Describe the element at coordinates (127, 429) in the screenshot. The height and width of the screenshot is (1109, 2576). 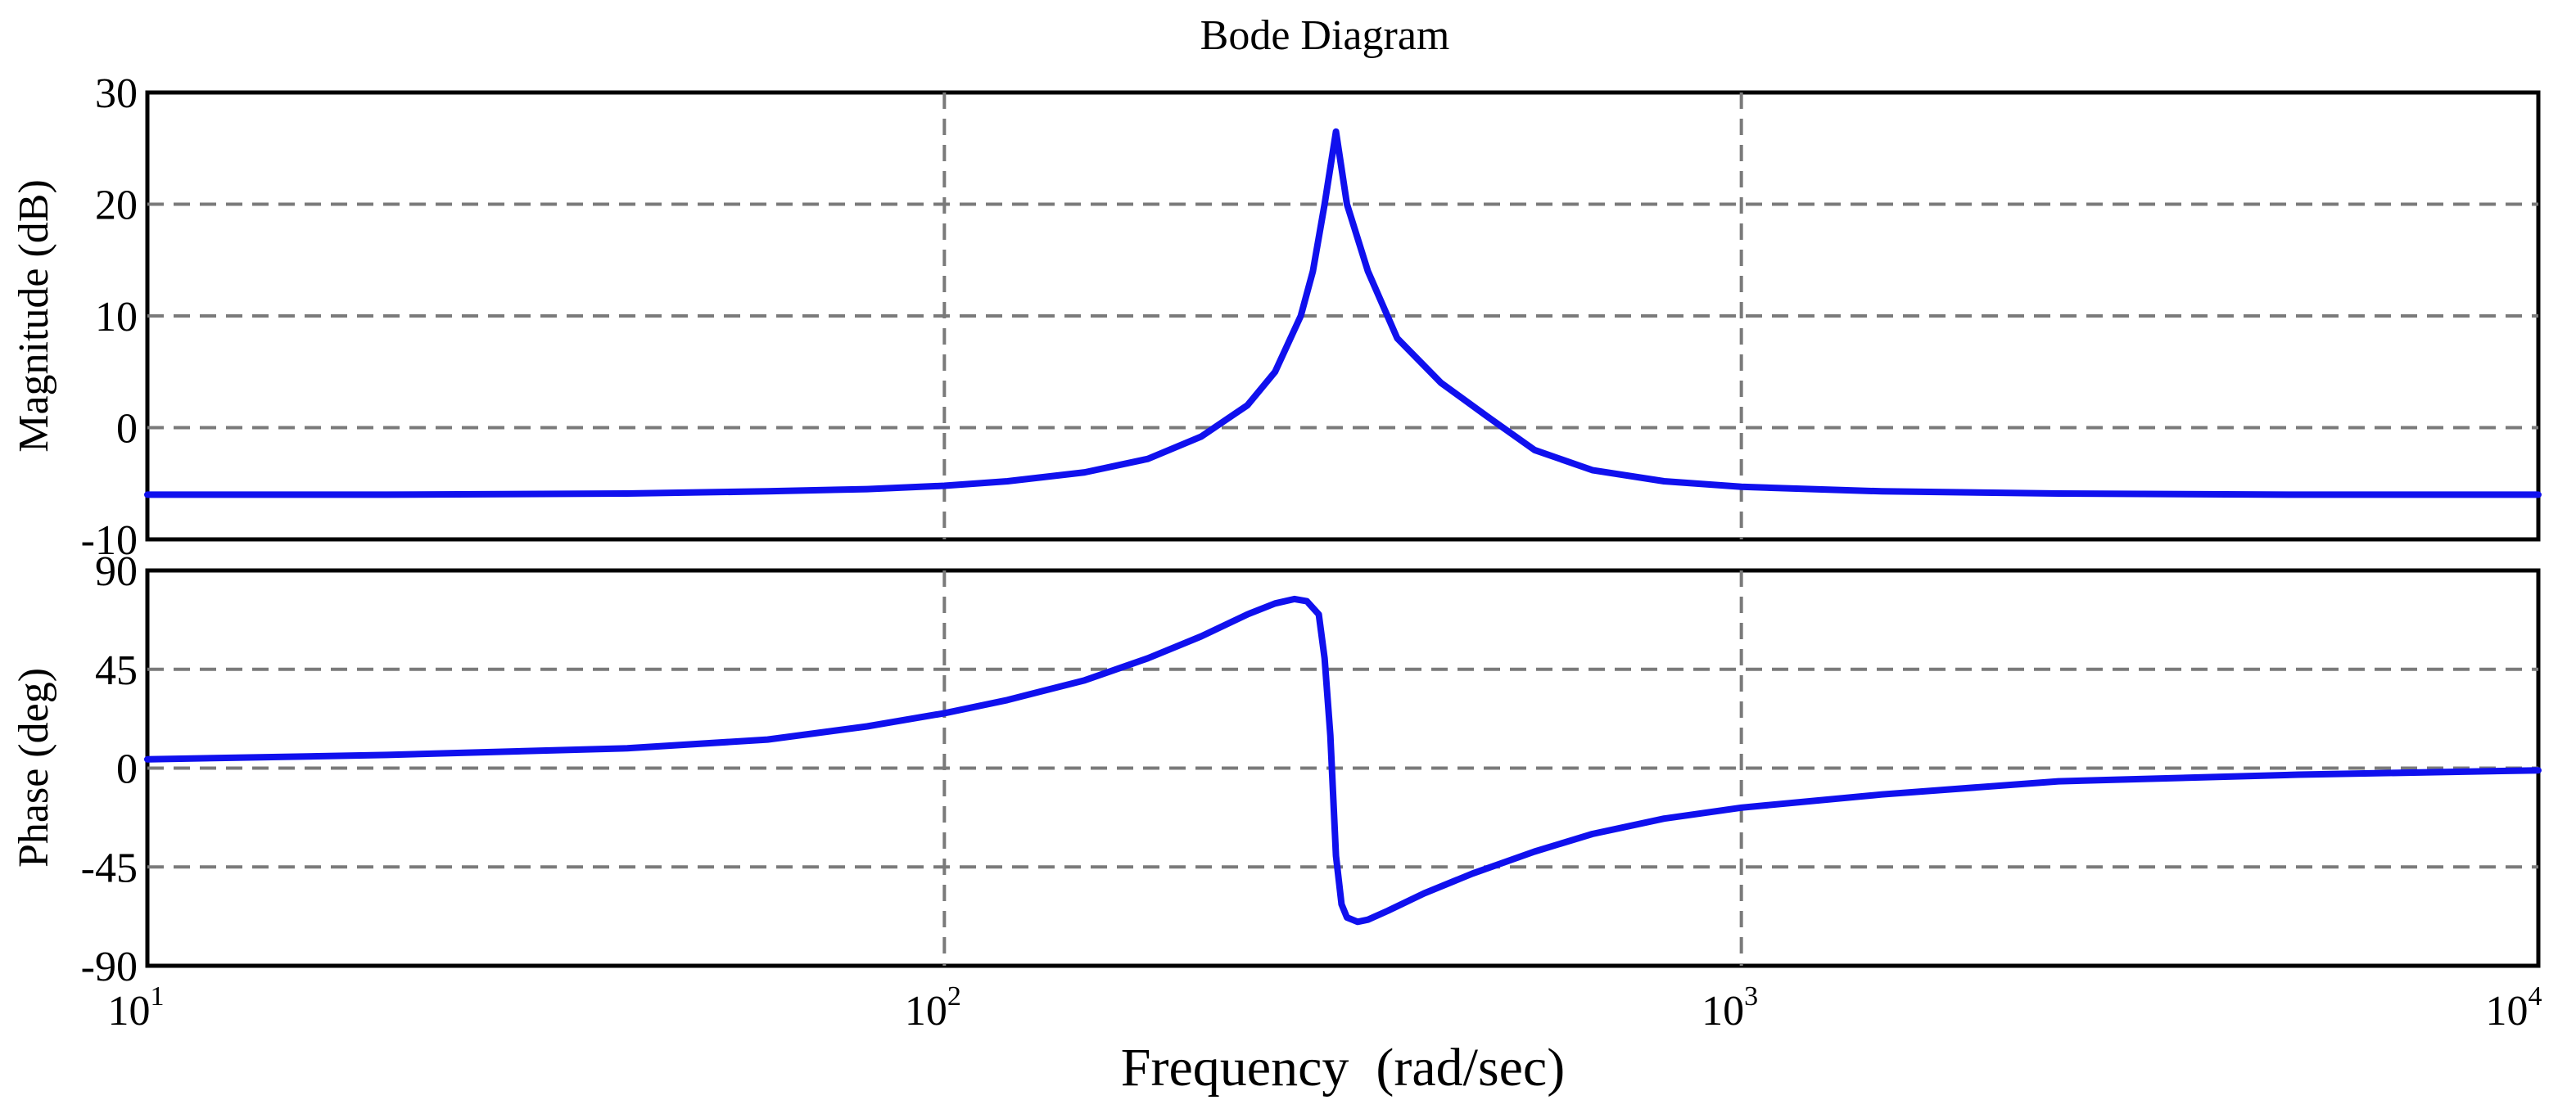
I see `magnitude-y-tick-label: 0` at that location.